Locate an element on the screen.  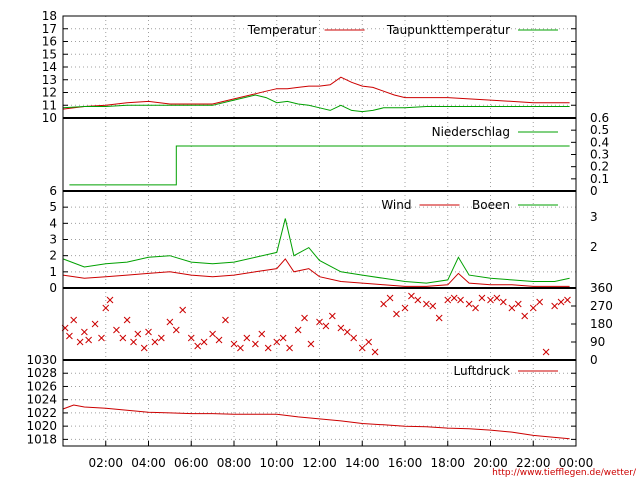
y-tick-label: 16 is located at coordinates (49, 42).